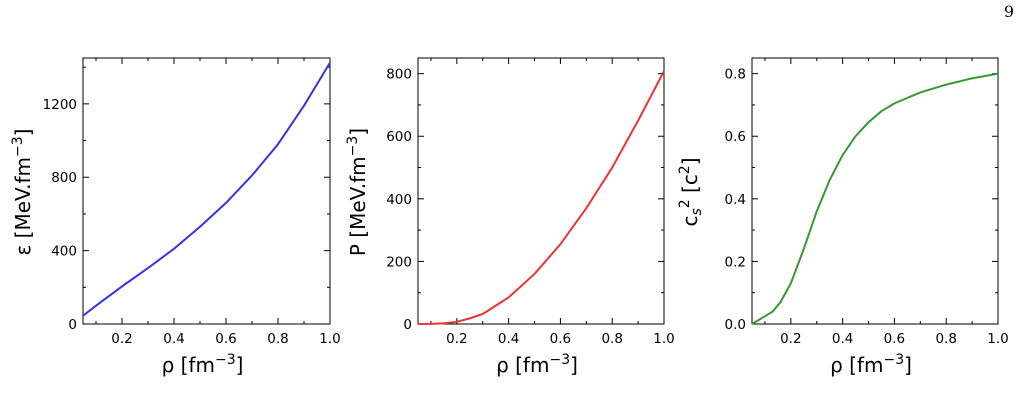 The width and height of the screenshot is (1024, 404). What do you see at coordinates (399, 137) in the screenshot?
I see `y-tick-label: 600` at bounding box center [399, 137].